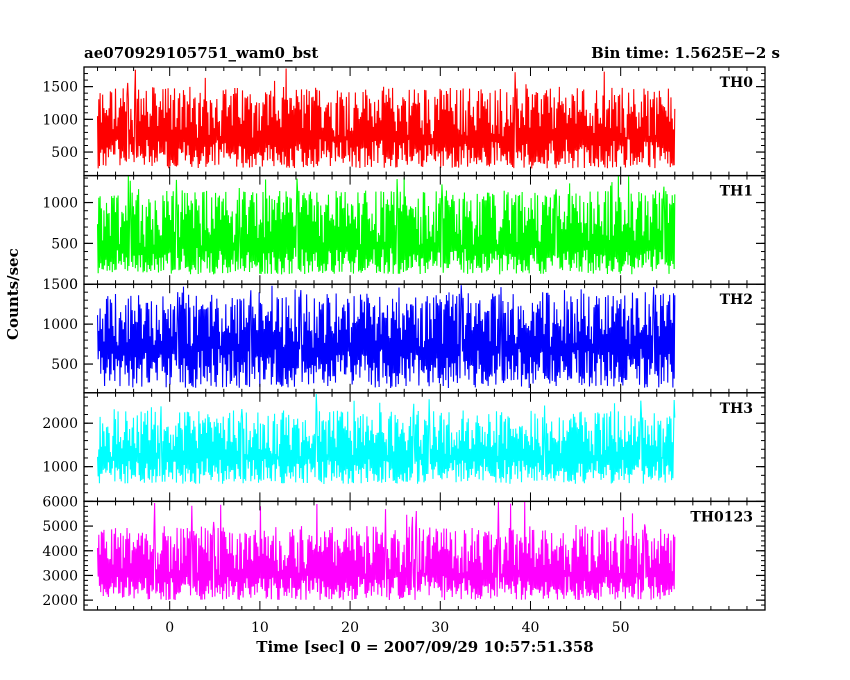  Describe the element at coordinates (621, 628) in the screenshot. I see `x-tick-label: 50` at that location.